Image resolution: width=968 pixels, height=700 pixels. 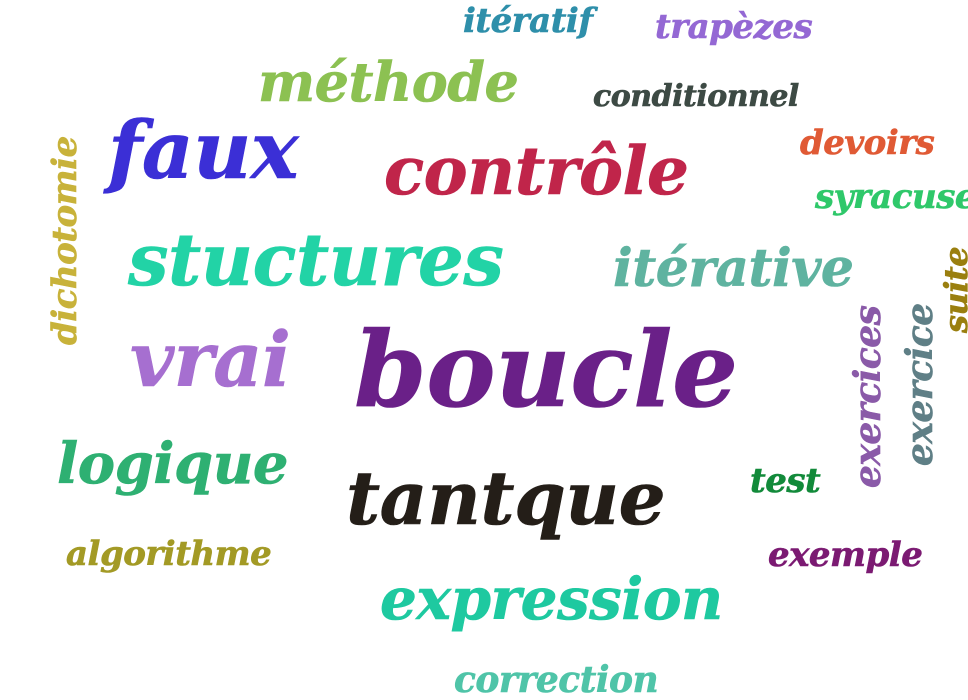 What do you see at coordinates (506, 499) in the screenshot?
I see `word-tantque: tantque` at bounding box center [506, 499].